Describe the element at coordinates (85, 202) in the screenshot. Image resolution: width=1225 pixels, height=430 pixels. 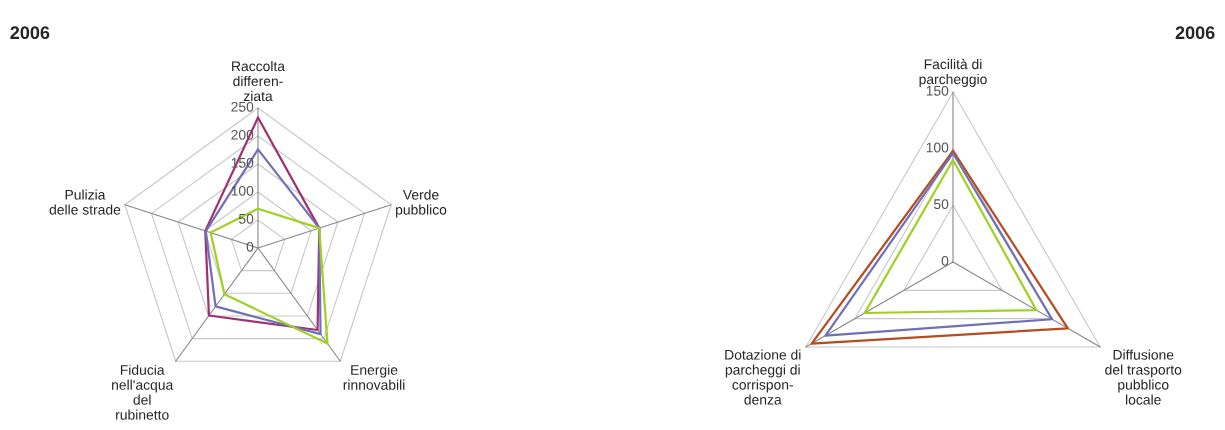
I see `spoke-label: Pulizia delle strade` at that location.